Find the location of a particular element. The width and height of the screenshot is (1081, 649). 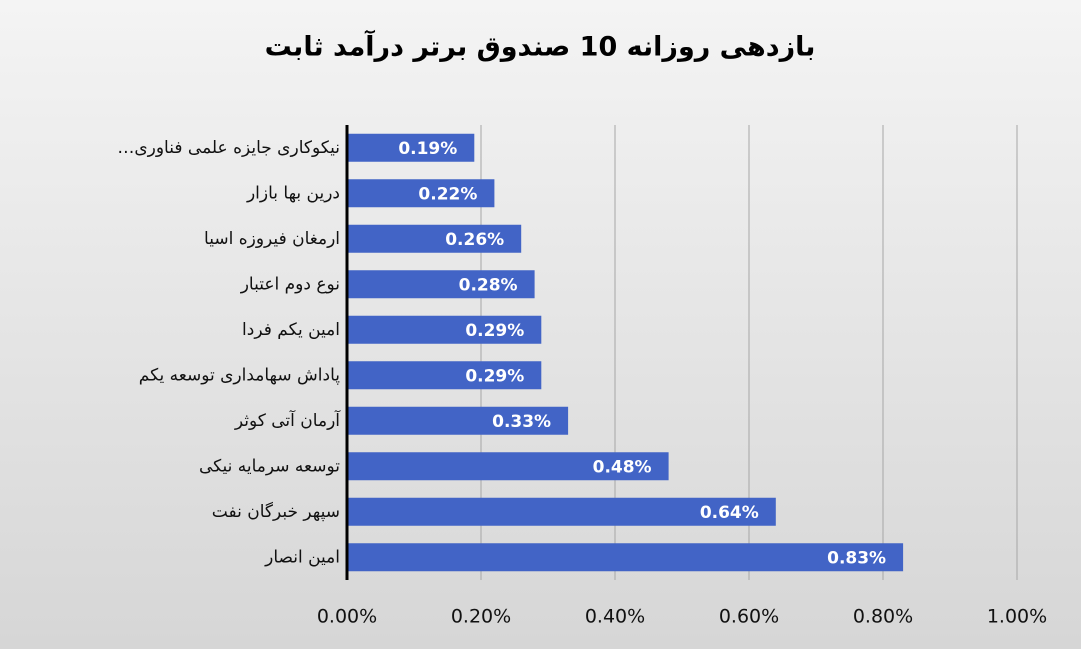

y-tick-label: نوع دوم اعتبار is located at coordinates (290, 284).